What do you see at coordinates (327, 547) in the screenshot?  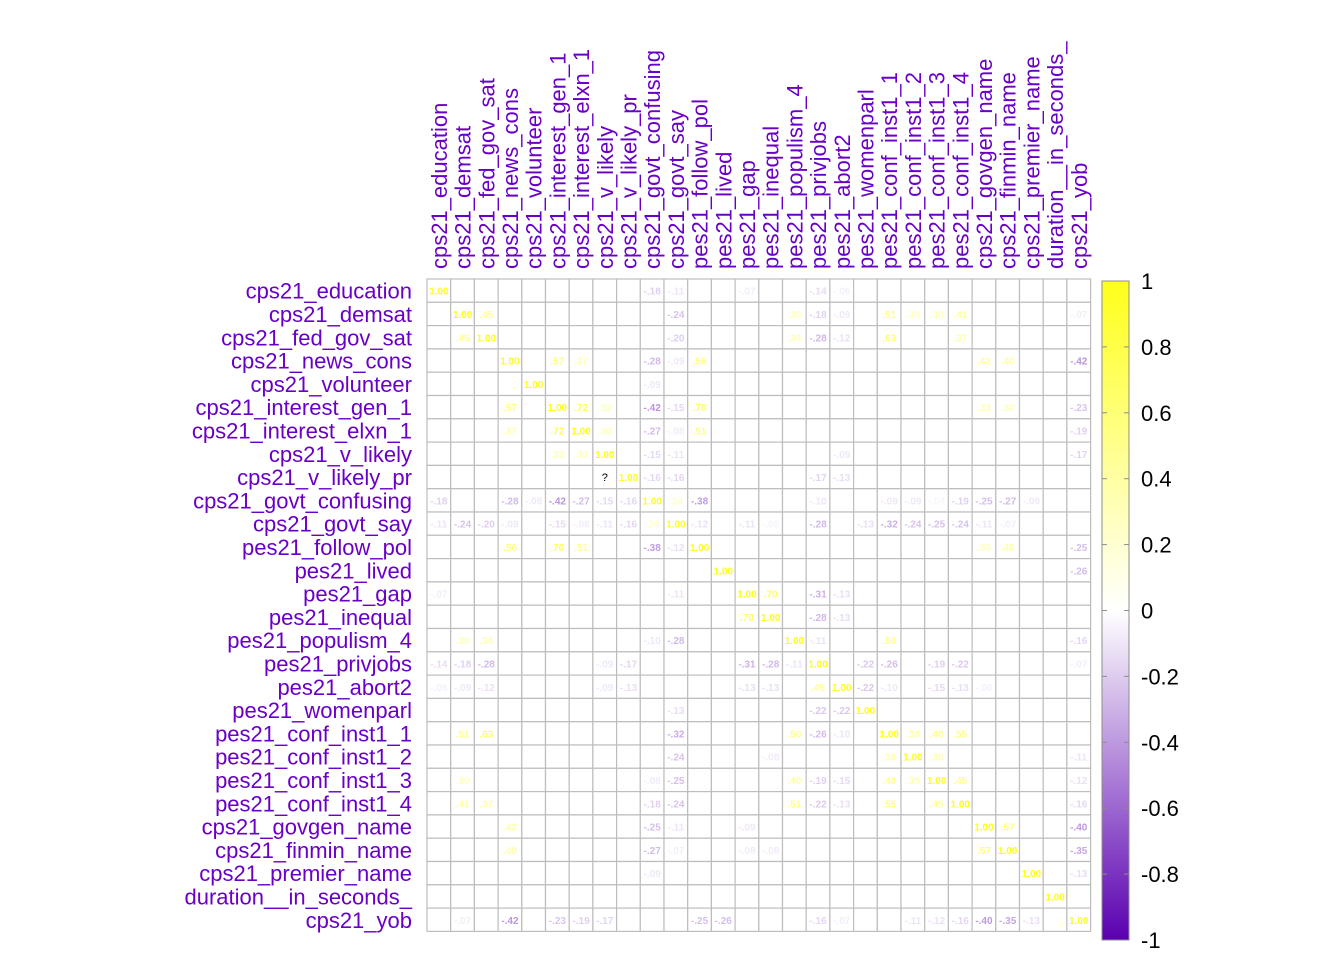 I see `row-label: pes21_follow_pol` at bounding box center [327, 547].